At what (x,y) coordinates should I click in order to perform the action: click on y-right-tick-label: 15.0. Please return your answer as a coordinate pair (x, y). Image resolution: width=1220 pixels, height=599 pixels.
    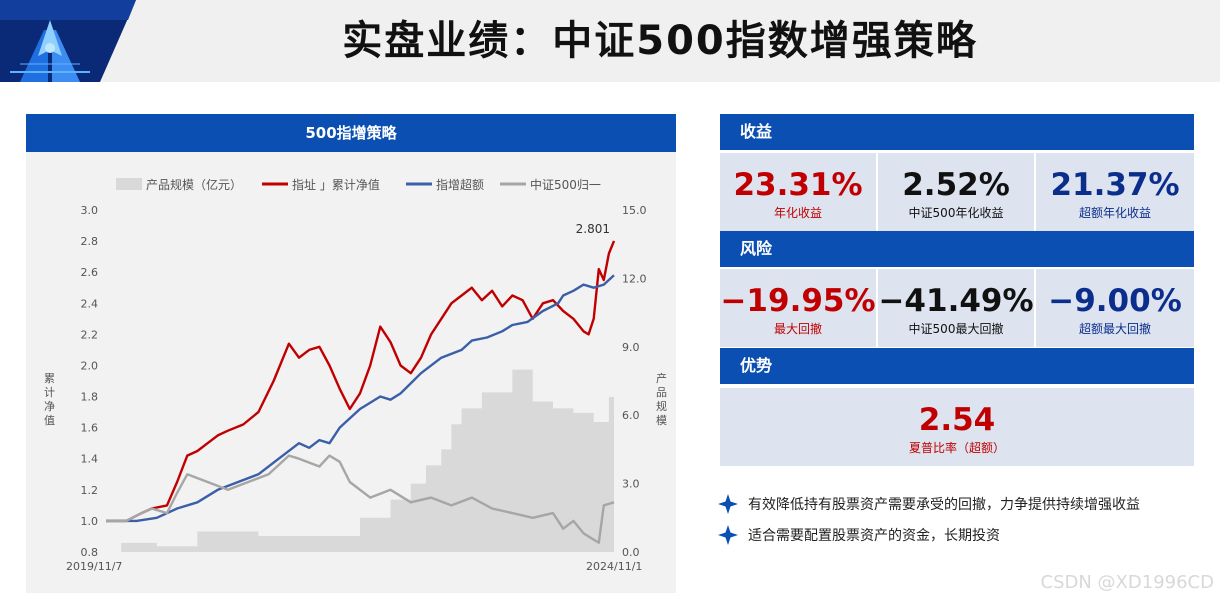
    Looking at the image, I should click on (634, 210).